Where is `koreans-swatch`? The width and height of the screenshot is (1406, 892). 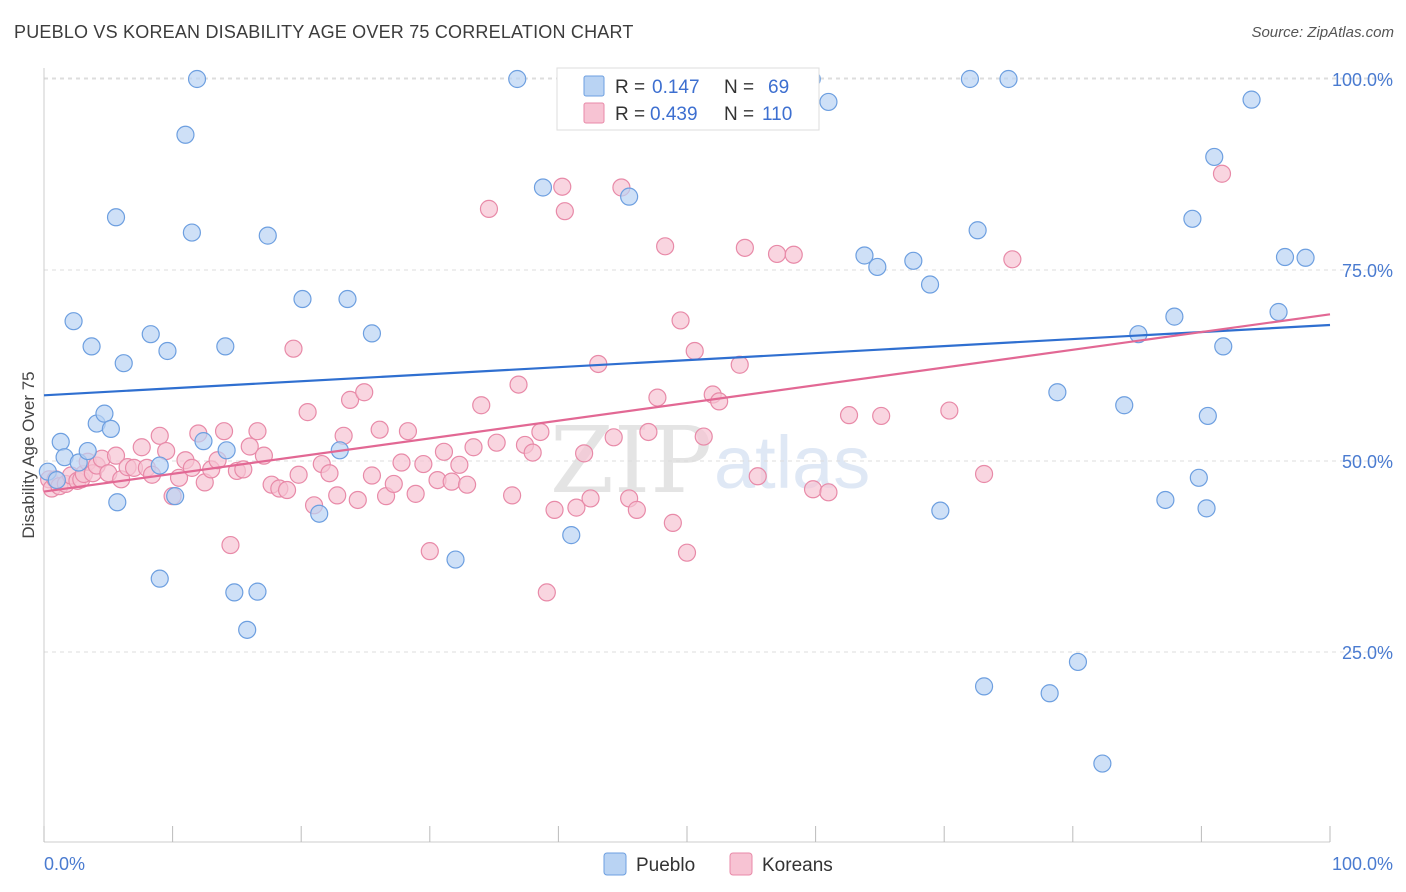 koreans-swatch is located at coordinates (594, 113).